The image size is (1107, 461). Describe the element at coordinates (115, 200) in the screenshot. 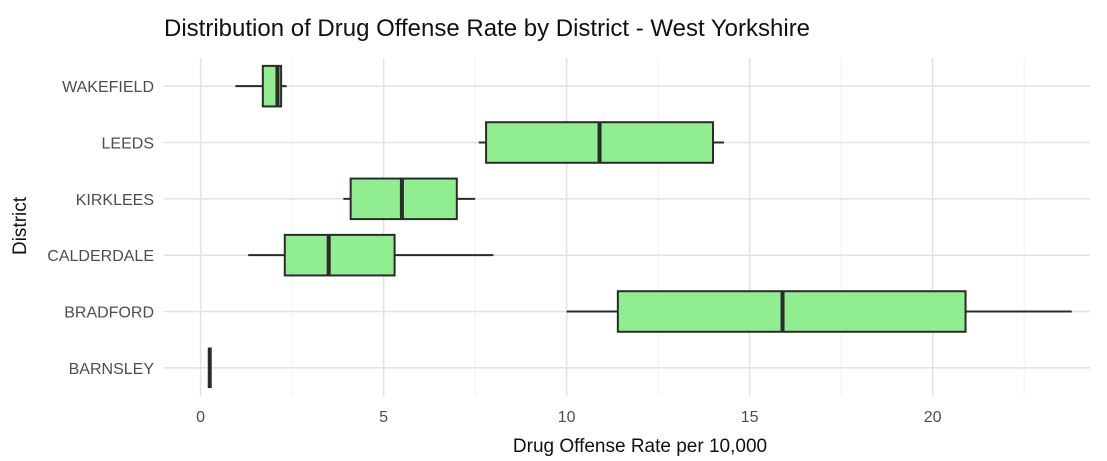

I see `y-tick-label: KIRKLEES` at that location.